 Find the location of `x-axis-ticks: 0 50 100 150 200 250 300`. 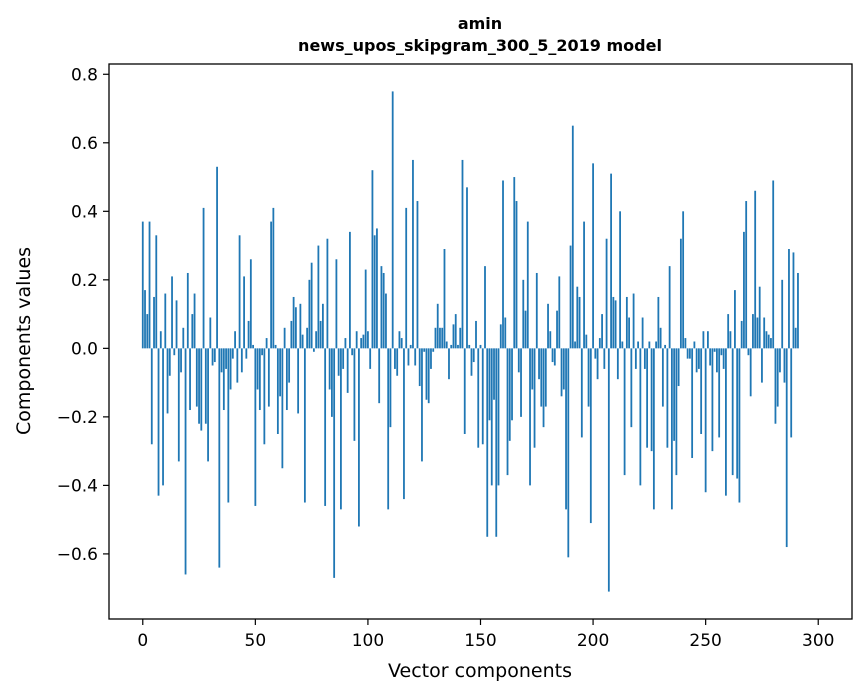

x-axis-ticks: 0 50 100 150 200 250 300 is located at coordinates (485, 635).